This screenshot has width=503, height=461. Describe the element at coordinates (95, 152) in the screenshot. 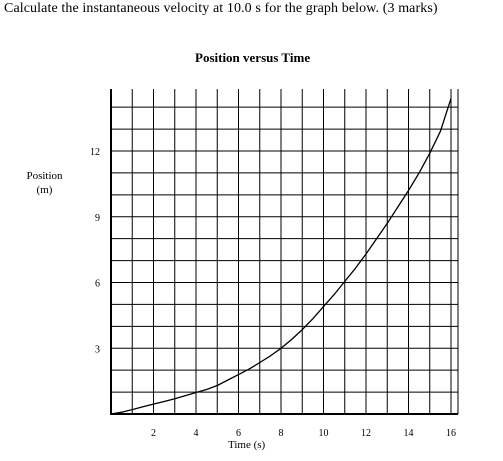

I see `y-tick-label: 12` at that location.